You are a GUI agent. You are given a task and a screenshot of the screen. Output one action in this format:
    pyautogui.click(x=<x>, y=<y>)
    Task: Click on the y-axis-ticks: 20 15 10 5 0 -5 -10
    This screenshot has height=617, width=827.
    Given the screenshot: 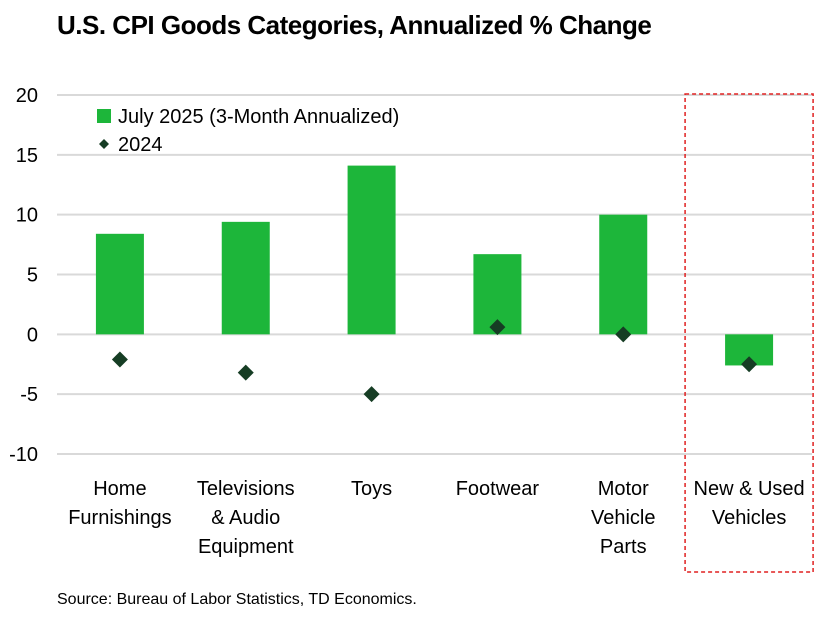 What is the action you would take?
    pyautogui.click(x=23, y=275)
    